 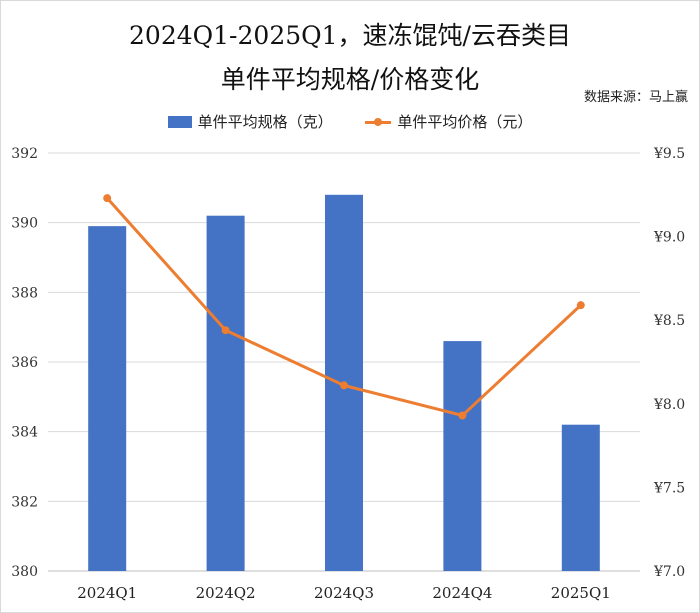 What do you see at coordinates (465, 122) in the screenshot?
I see `legend-line-label: 单件平均价格（元）` at bounding box center [465, 122].